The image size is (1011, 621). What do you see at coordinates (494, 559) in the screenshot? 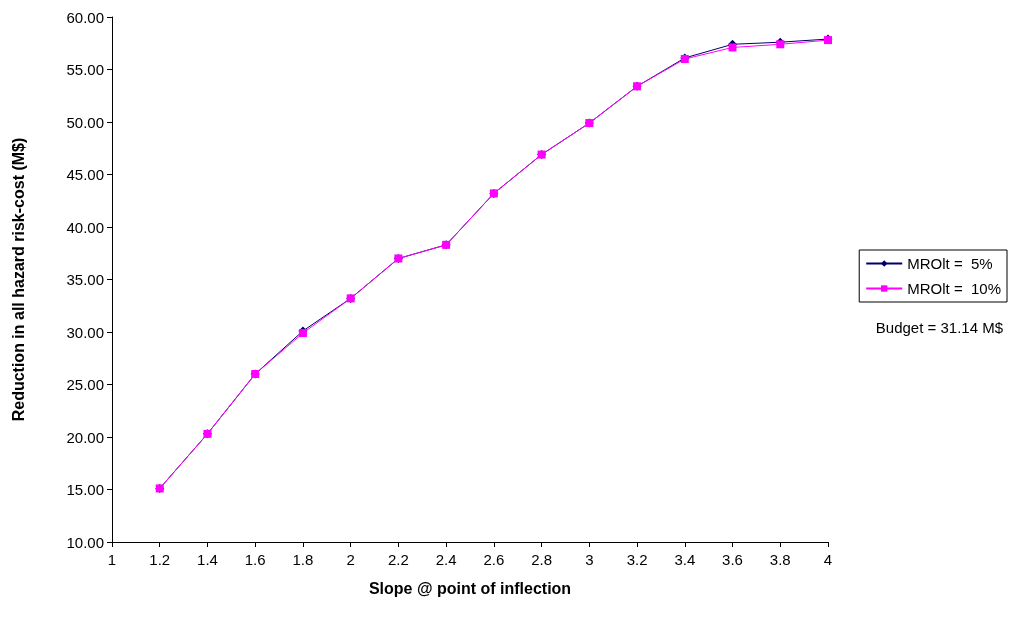
I see `x-tick-label: 2.6` at bounding box center [494, 559].